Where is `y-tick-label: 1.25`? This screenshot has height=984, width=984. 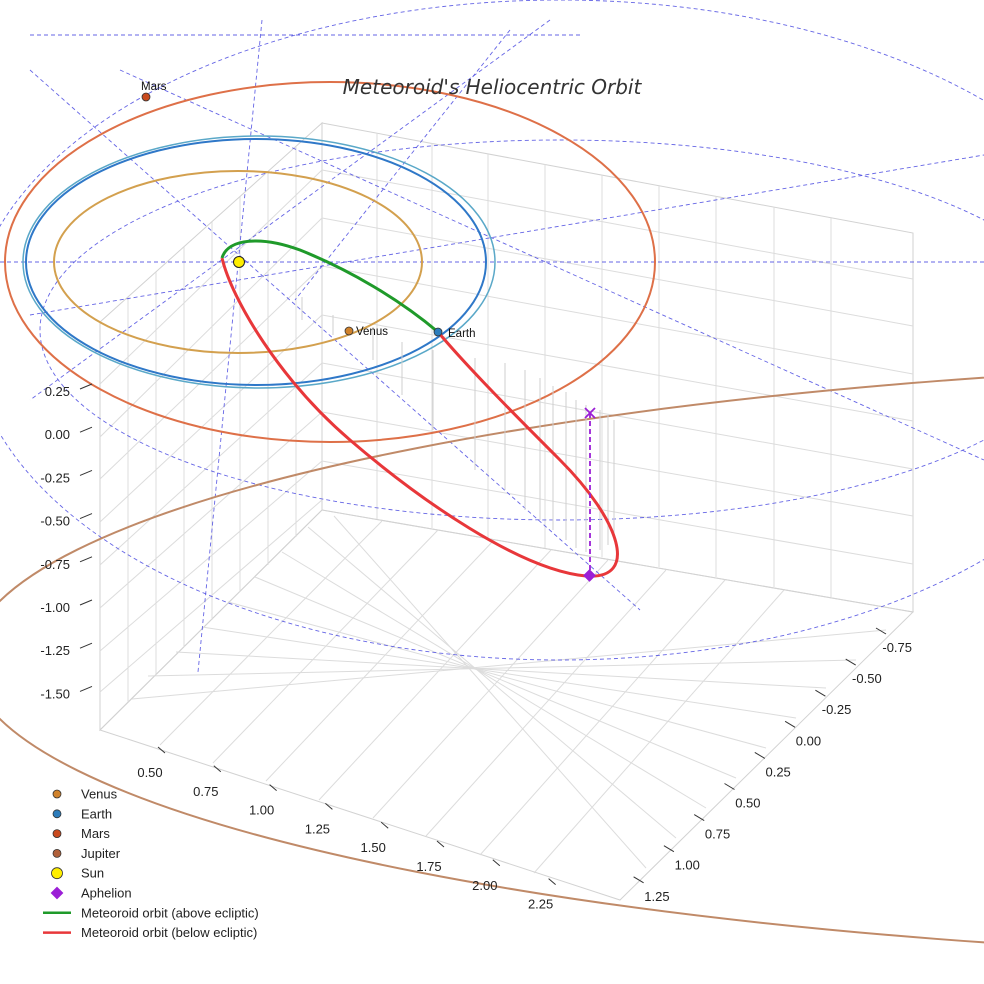 y-tick-label: 1.25 is located at coordinates (656, 896).